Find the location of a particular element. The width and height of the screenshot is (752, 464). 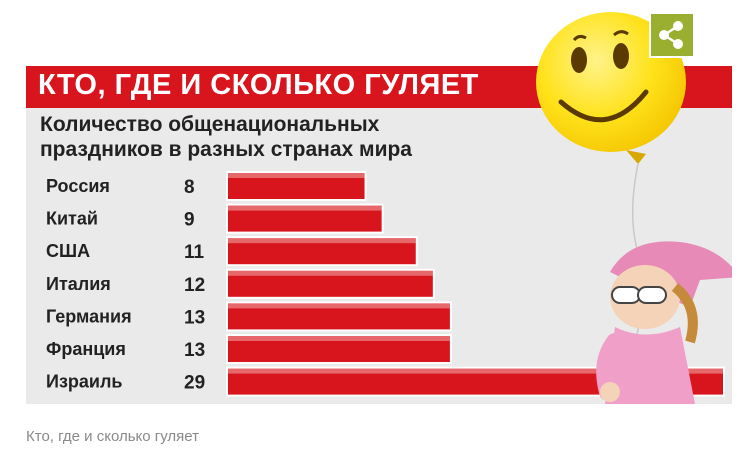

category-label: США is located at coordinates (68, 251).